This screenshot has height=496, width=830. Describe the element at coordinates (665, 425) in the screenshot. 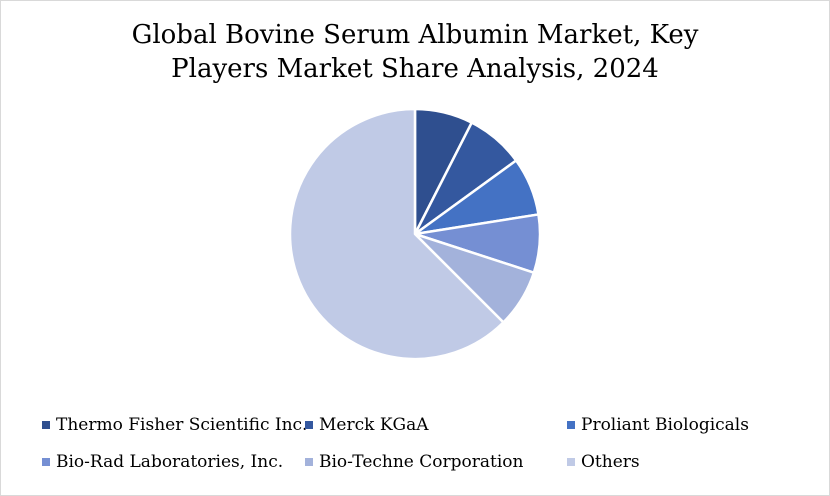

I see `legend-label: Proliant Biologicals` at that location.